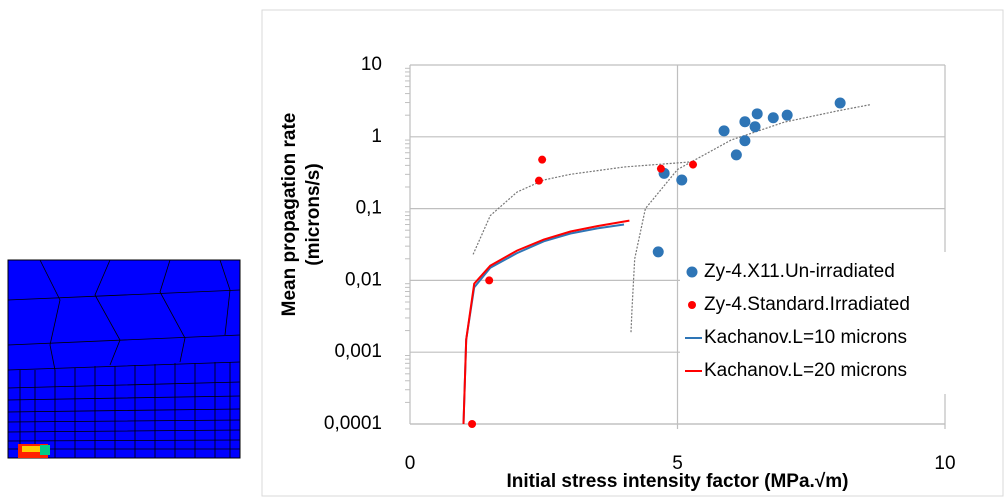  I want to click on series-line, so click(546, 322).